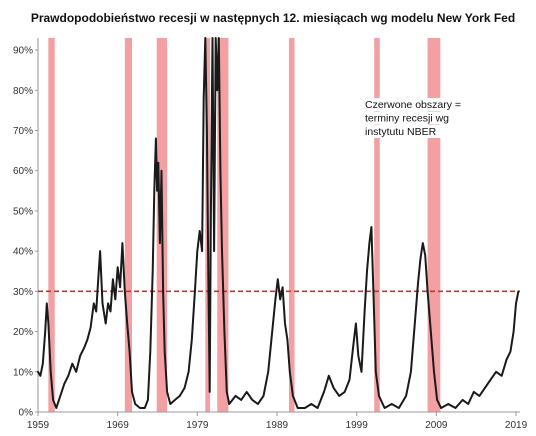 This screenshot has height=436, width=536. What do you see at coordinates (23, 51) in the screenshot?
I see `y-tick-label: 90%` at bounding box center [23, 51].